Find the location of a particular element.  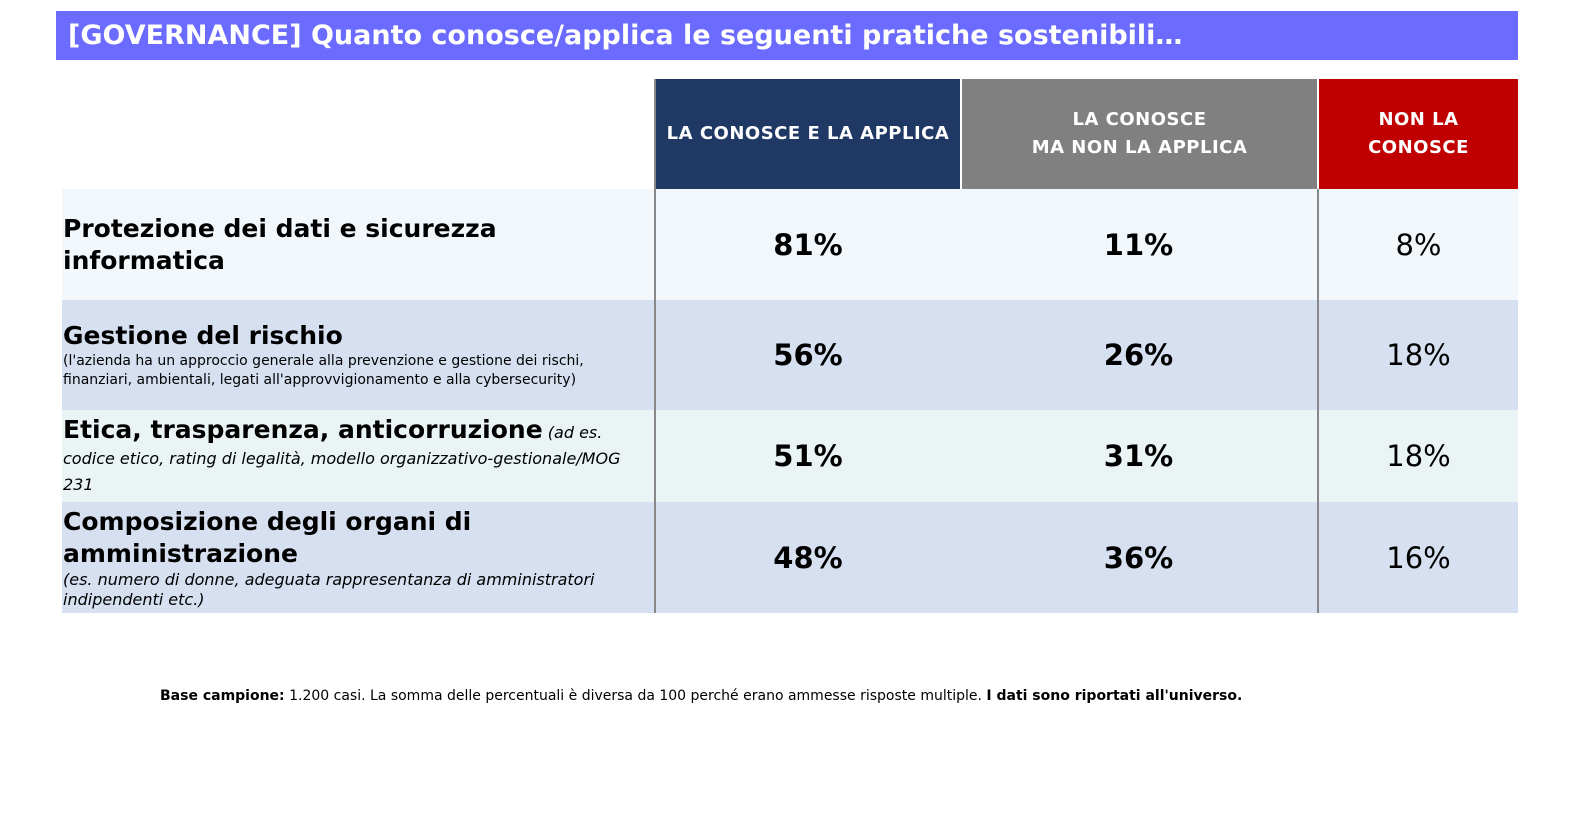

footnote-bold-end: I dati sono riportati all'universo. is located at coordinates (1114, 696).